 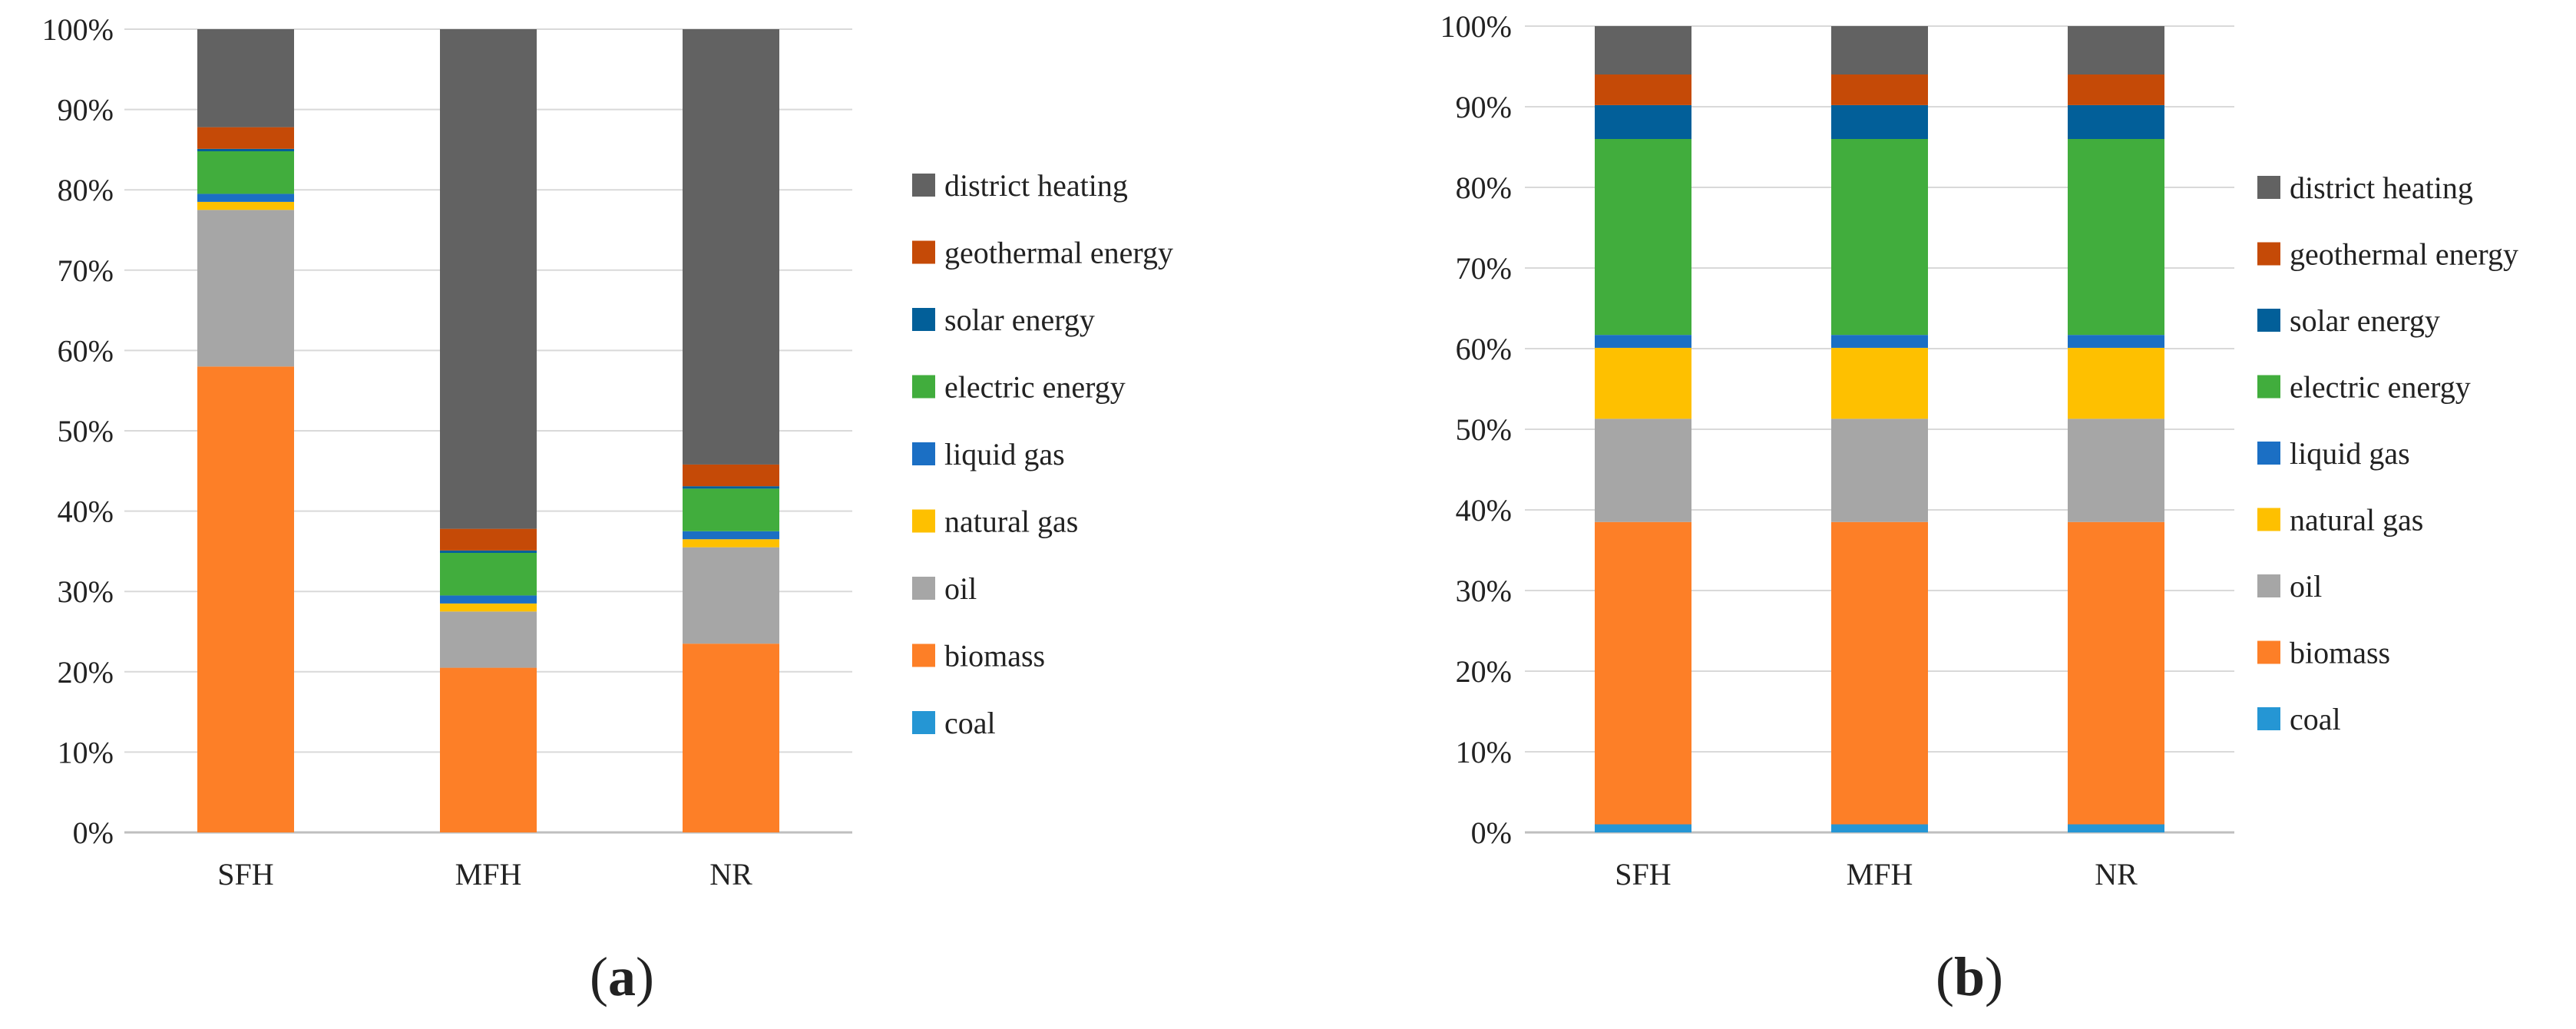 I want to click on panel-label: (b), so click(x=1969, y=976).